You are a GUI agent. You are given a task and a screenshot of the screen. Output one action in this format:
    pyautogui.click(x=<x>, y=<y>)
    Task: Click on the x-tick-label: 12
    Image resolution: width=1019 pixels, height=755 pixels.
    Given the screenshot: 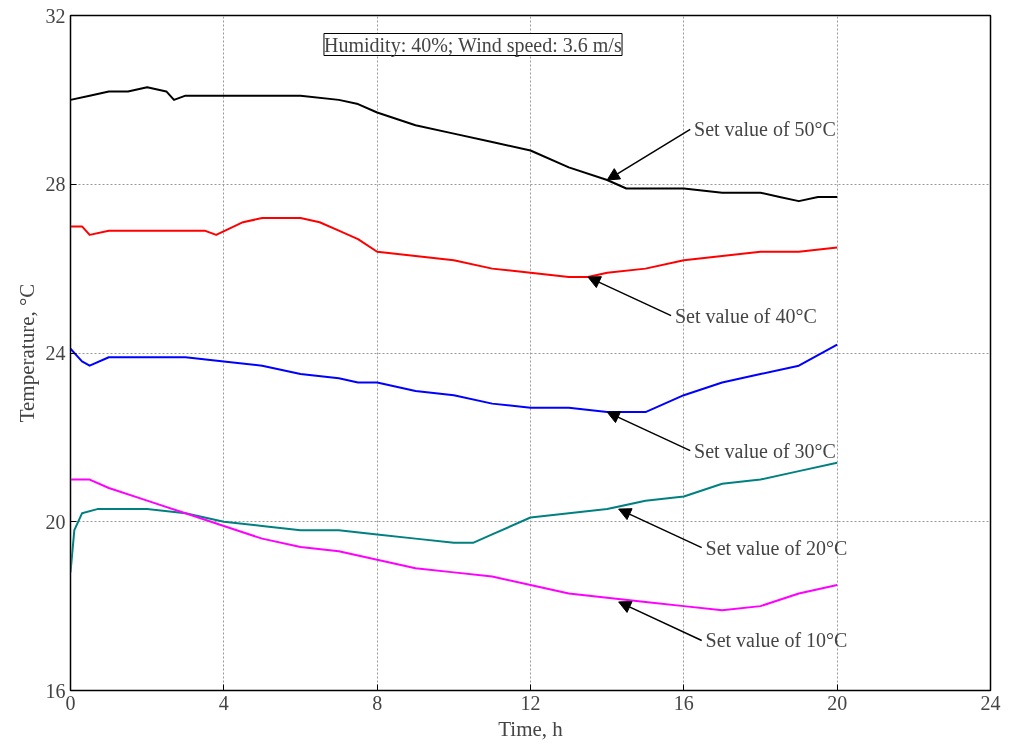 What is the action you would take?
    pyautogui.click(x=530, y=702)
    